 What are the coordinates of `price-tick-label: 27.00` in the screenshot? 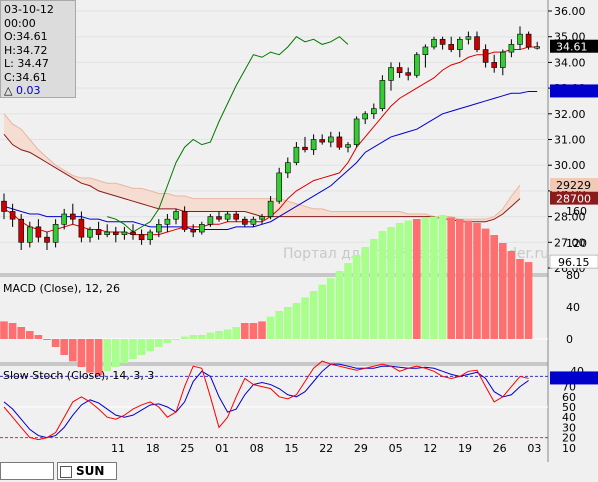 It's located at (570, 242).